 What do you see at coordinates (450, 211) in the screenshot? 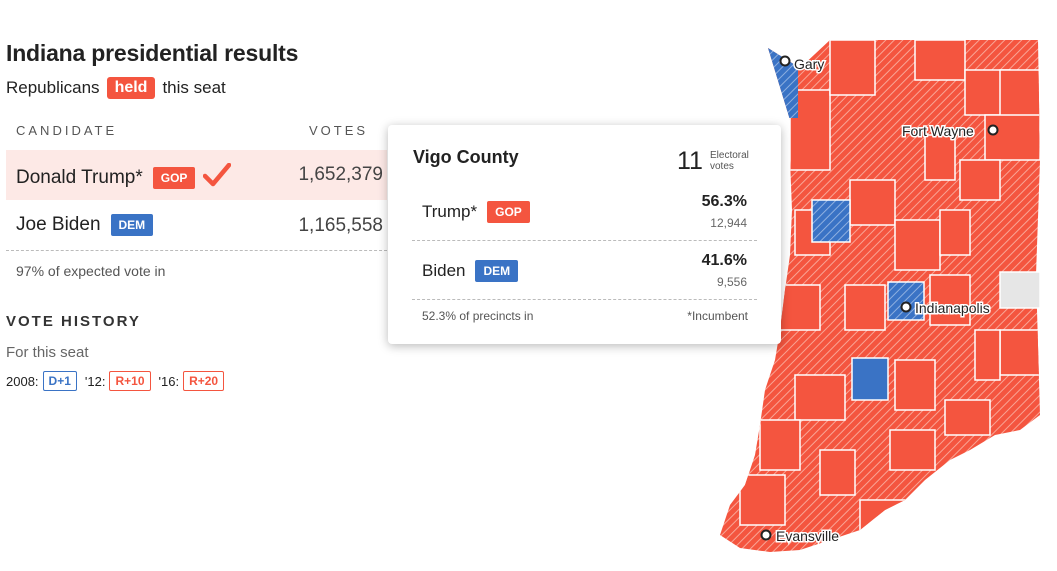
I see `tooltip-candidate-name: Trump*` at bounding box center [450, 211].